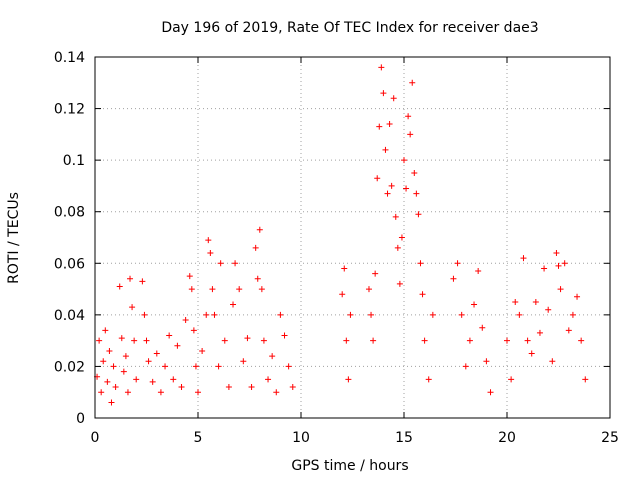  What do you see at coordinates (69, 58) in the screenshot?
I see `y-tick-label: 0.14` at bounding box center [69, 58].